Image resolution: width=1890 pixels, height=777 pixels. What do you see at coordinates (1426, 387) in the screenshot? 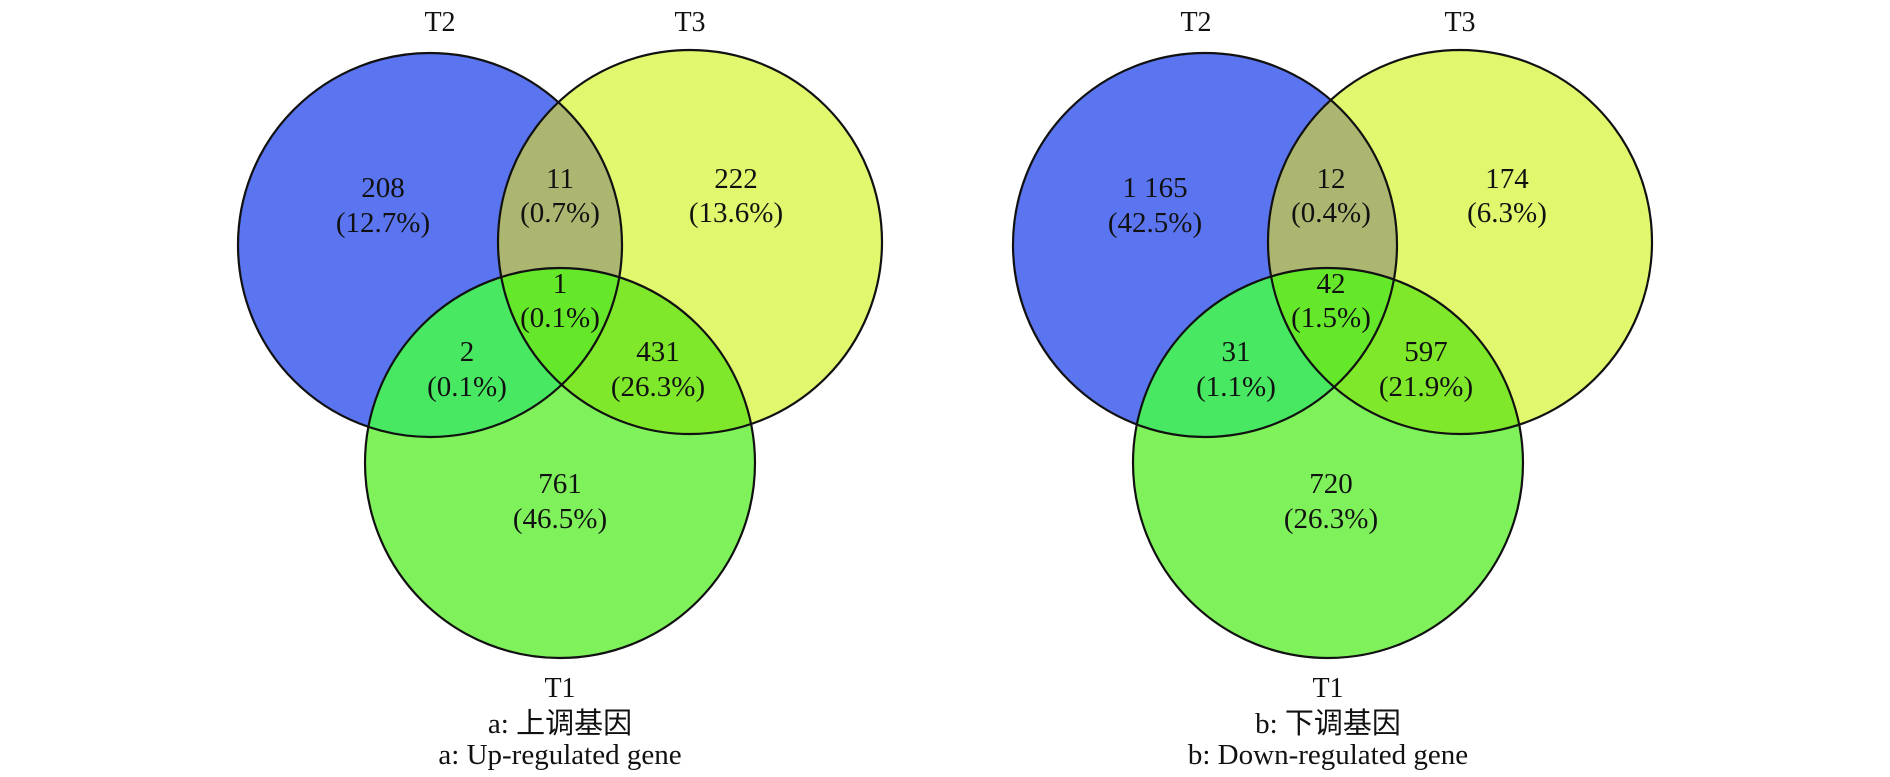
I see `region-percent: (21.9%)` at bounding box center [1426, 387].